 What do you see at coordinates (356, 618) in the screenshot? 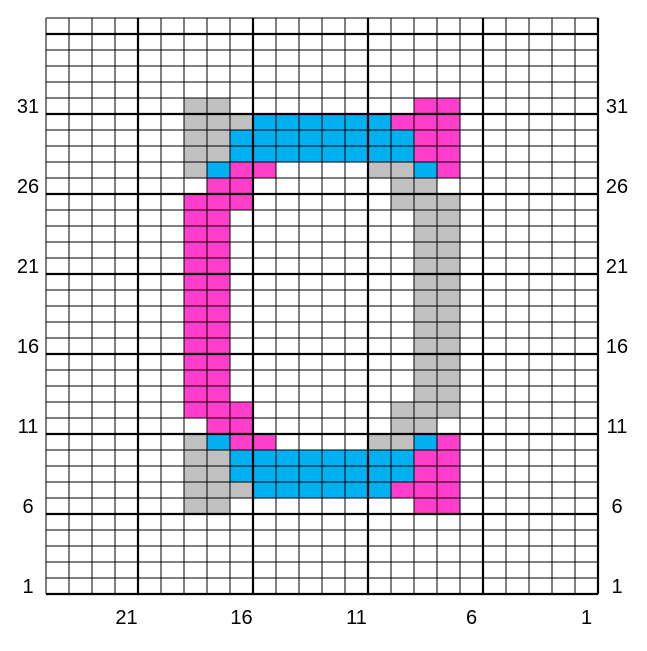
I see `column-label: 11` at bounding box center [356, 618].